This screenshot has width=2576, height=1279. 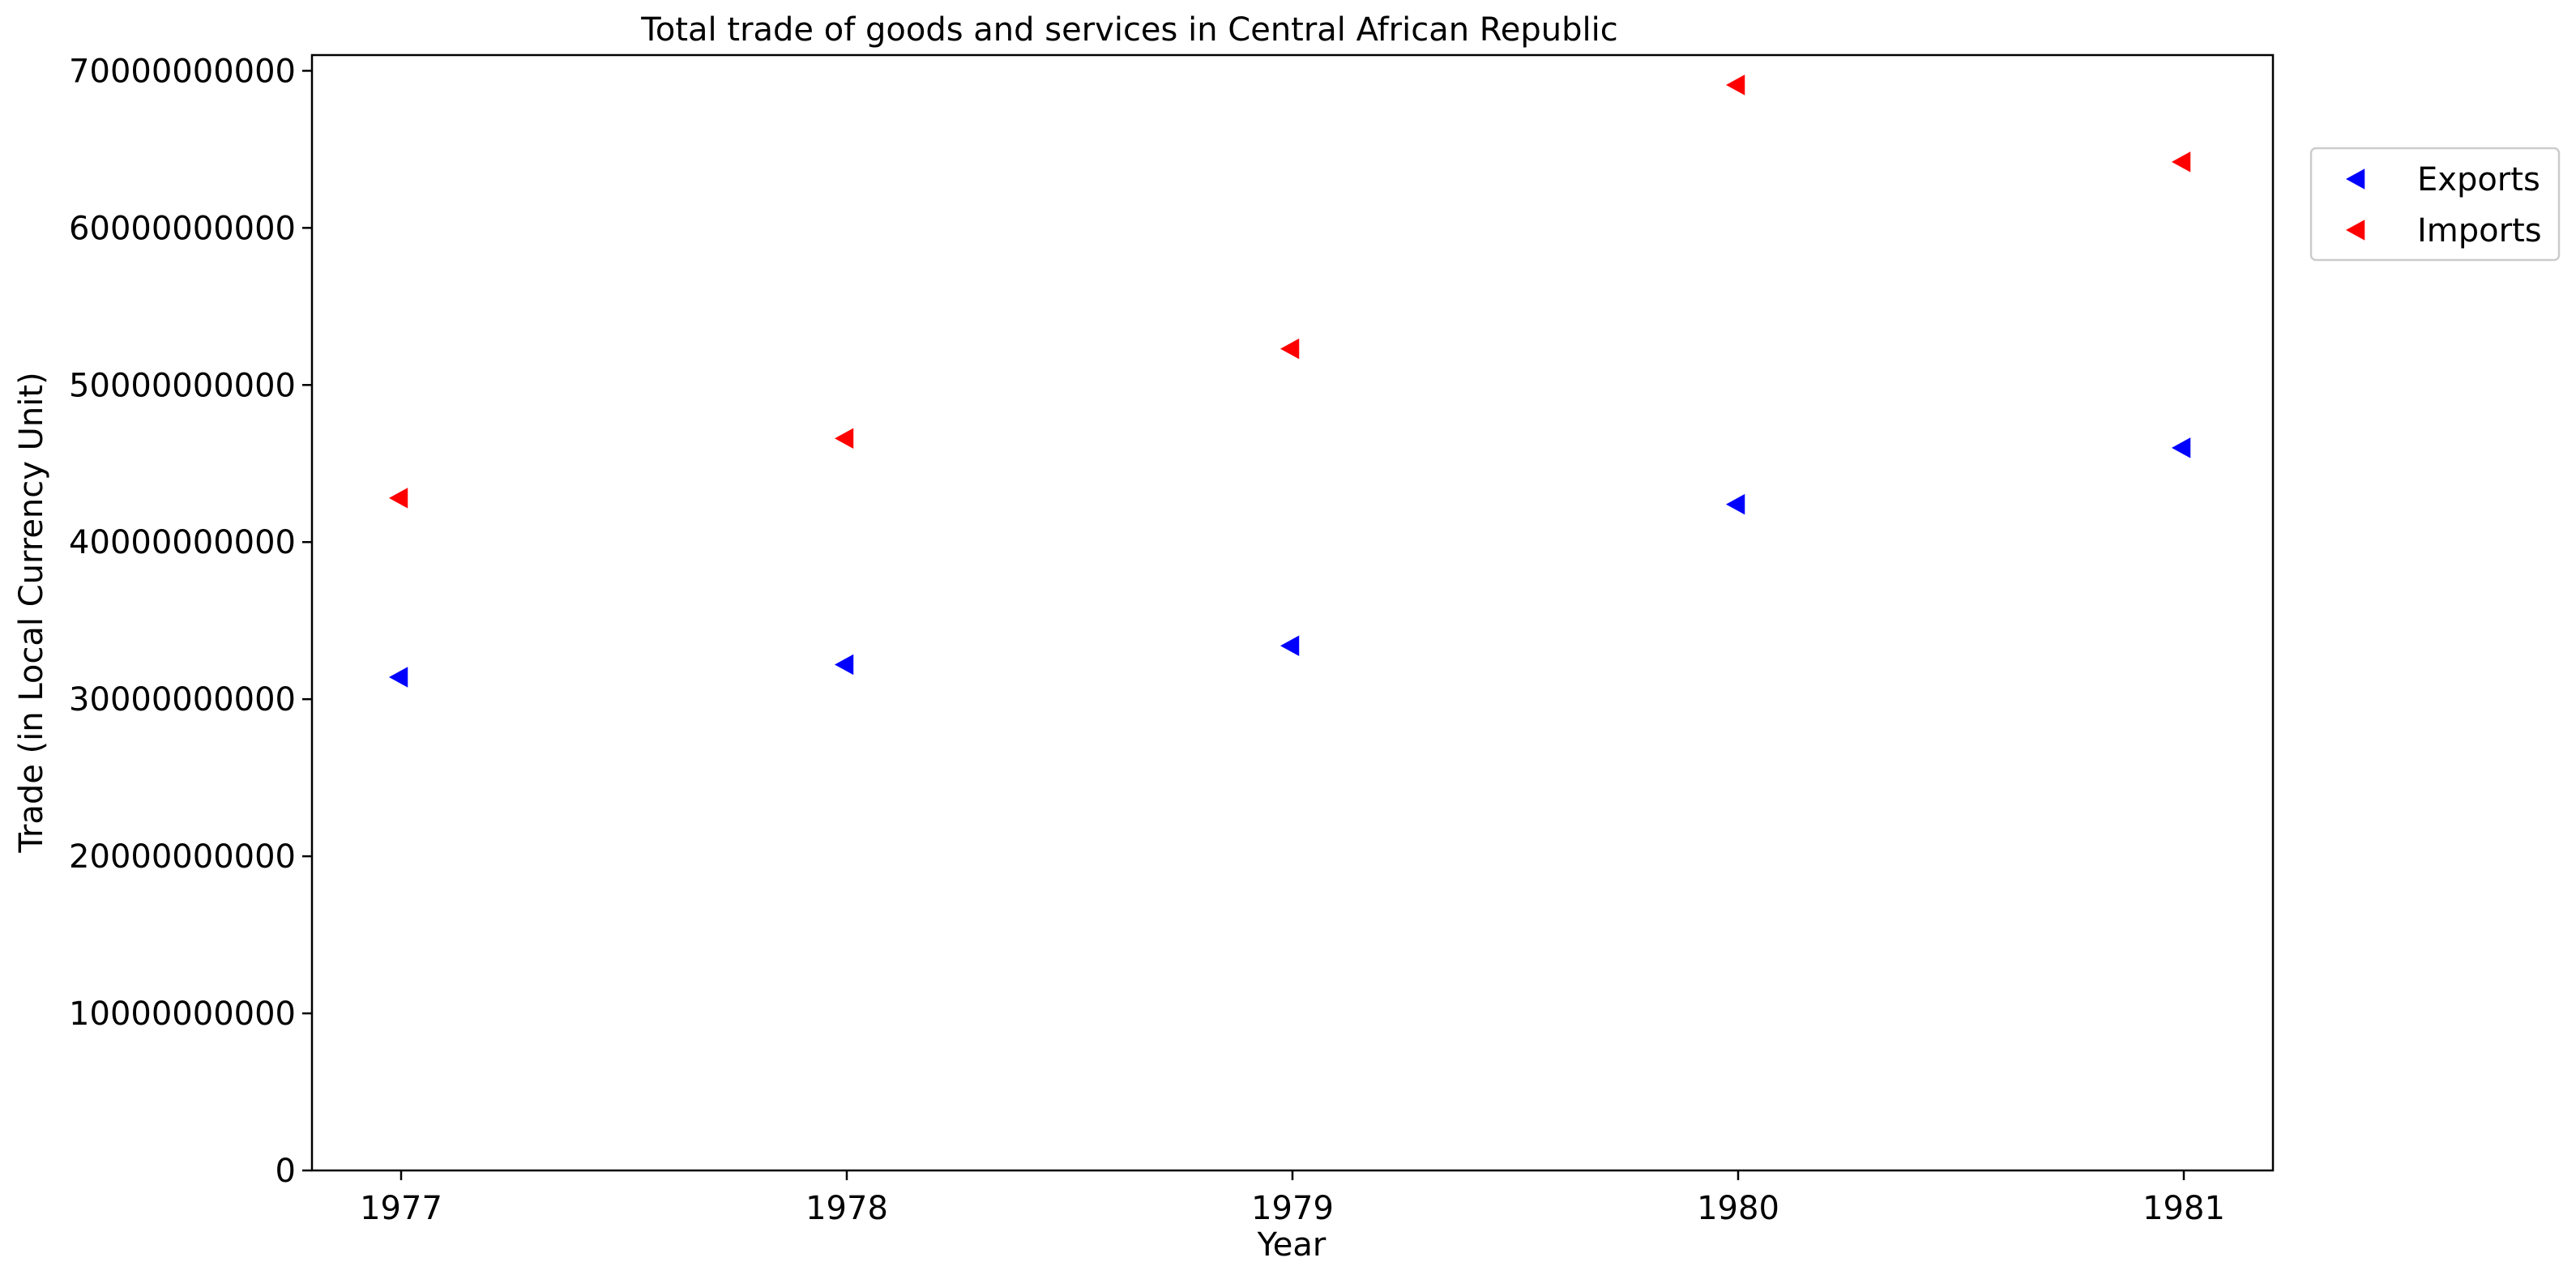 I want to click on x-axis: 1977 1978 1979 1980 1981, so click(x=1292, y=1198).